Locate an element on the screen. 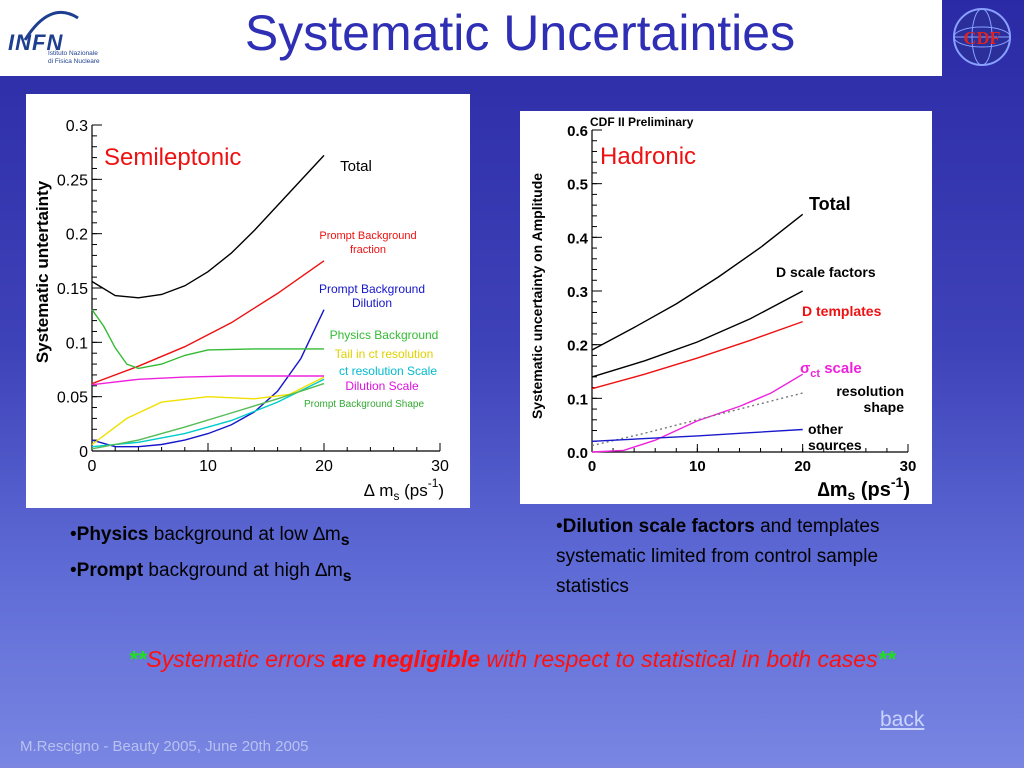 The width and height of the screenshot is (1024, 768). series-label: D scale factors is located at coordinates (826, 272).